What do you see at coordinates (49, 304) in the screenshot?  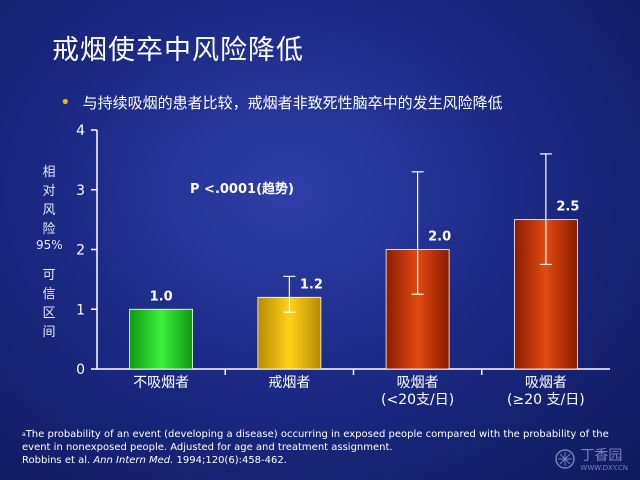 I see `y-axis-label-bottom: 可信区间` at bounding box center [49, 304].